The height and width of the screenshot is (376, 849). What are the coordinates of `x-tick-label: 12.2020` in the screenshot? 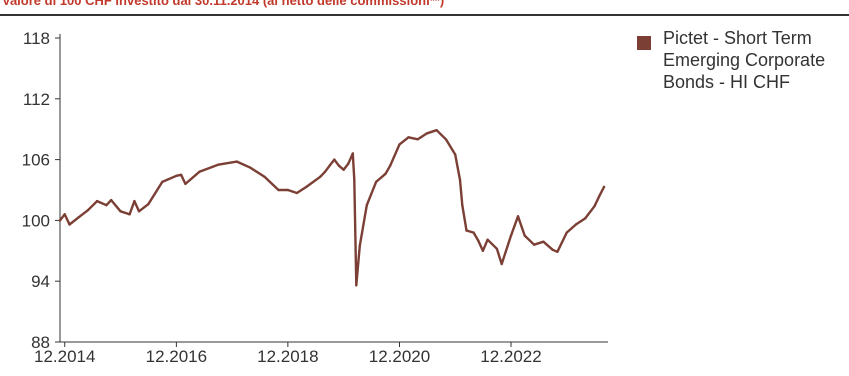 It's located at (399, 356).